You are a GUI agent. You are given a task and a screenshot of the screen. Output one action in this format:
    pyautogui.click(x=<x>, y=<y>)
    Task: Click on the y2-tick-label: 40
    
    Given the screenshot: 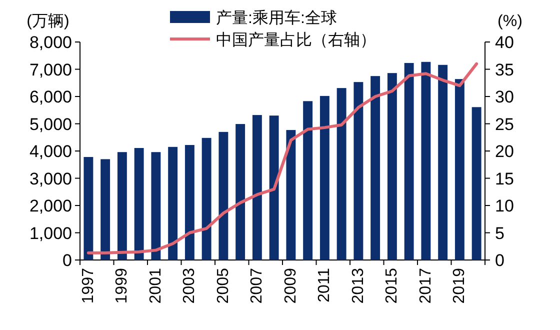 What is the action you would take?
    pyautogui.click(x=504, y=42)
    